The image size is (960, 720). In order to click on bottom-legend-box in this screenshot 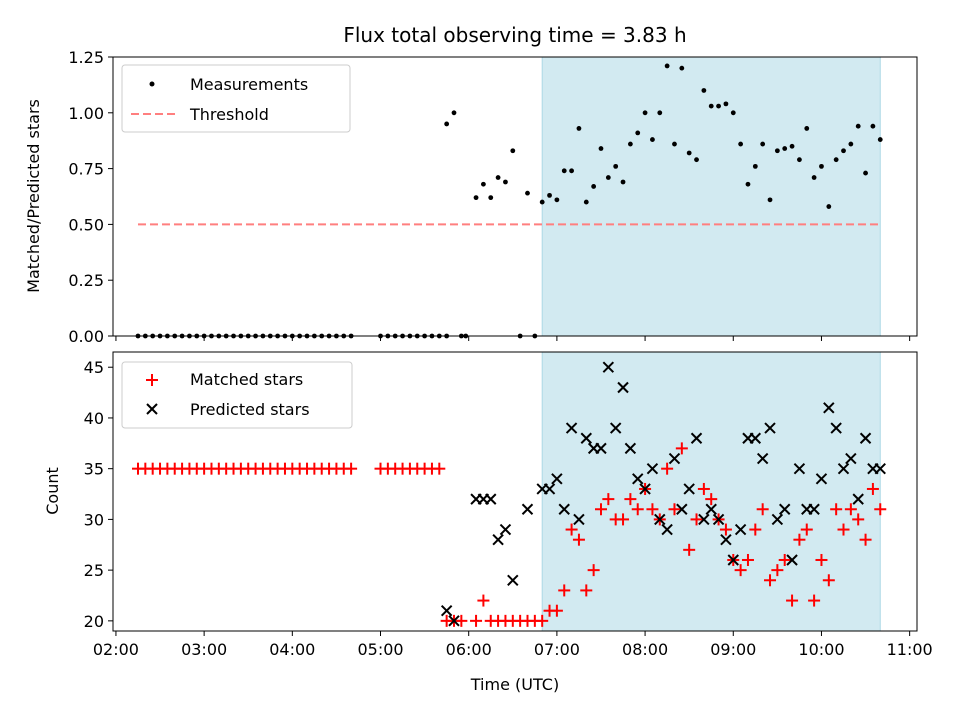, I will do `click(237, 395)`.